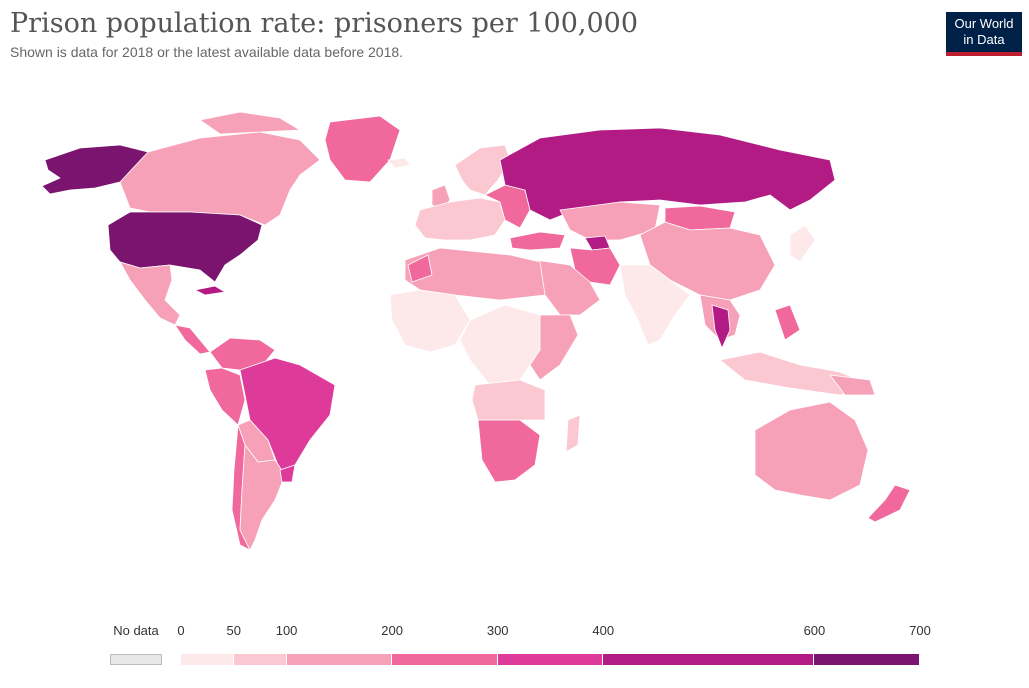 This screenshot has width=1029, height=688. Describe the element at coordinates (220, 178) in the screenshot. I see `region-canada` at that location.